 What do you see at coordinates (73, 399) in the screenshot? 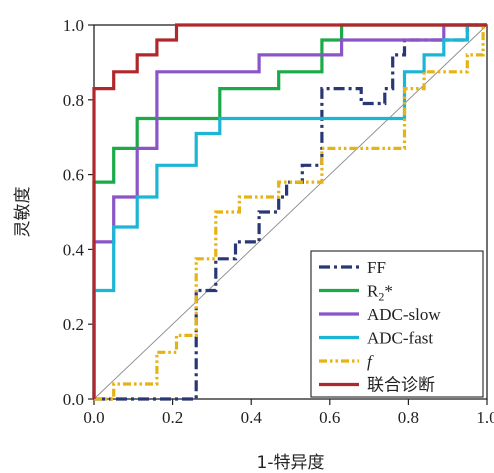
I see `y-tick-label: 0.0` at bounding box center [73, 399].